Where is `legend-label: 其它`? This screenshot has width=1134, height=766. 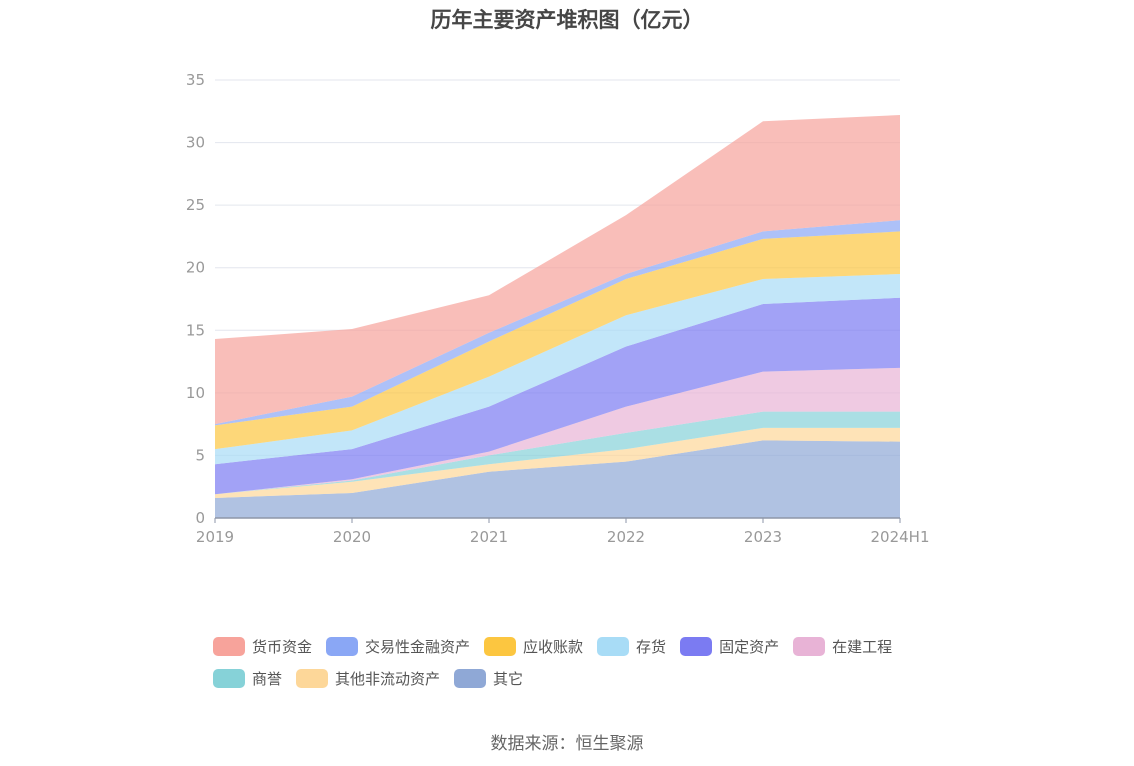
legend-label: 其它 is located at coordinates (508, 678).